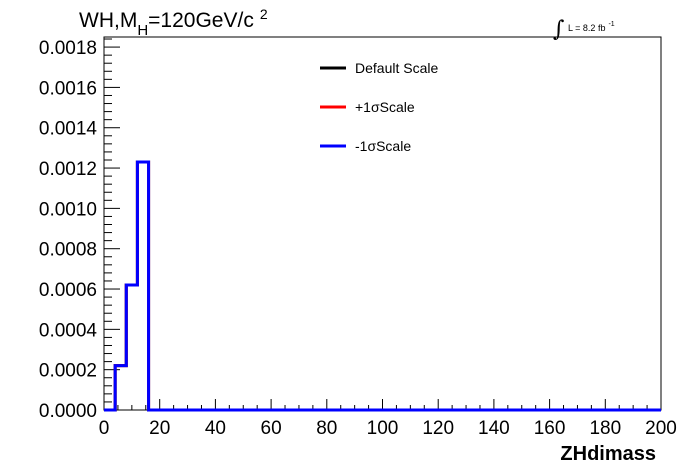 This screenshot has width=696, height=472. What do you see at coordinates (383, 428) in the screenshot?
I see `x-tick-label: 100` at bounding box center [383, 428].